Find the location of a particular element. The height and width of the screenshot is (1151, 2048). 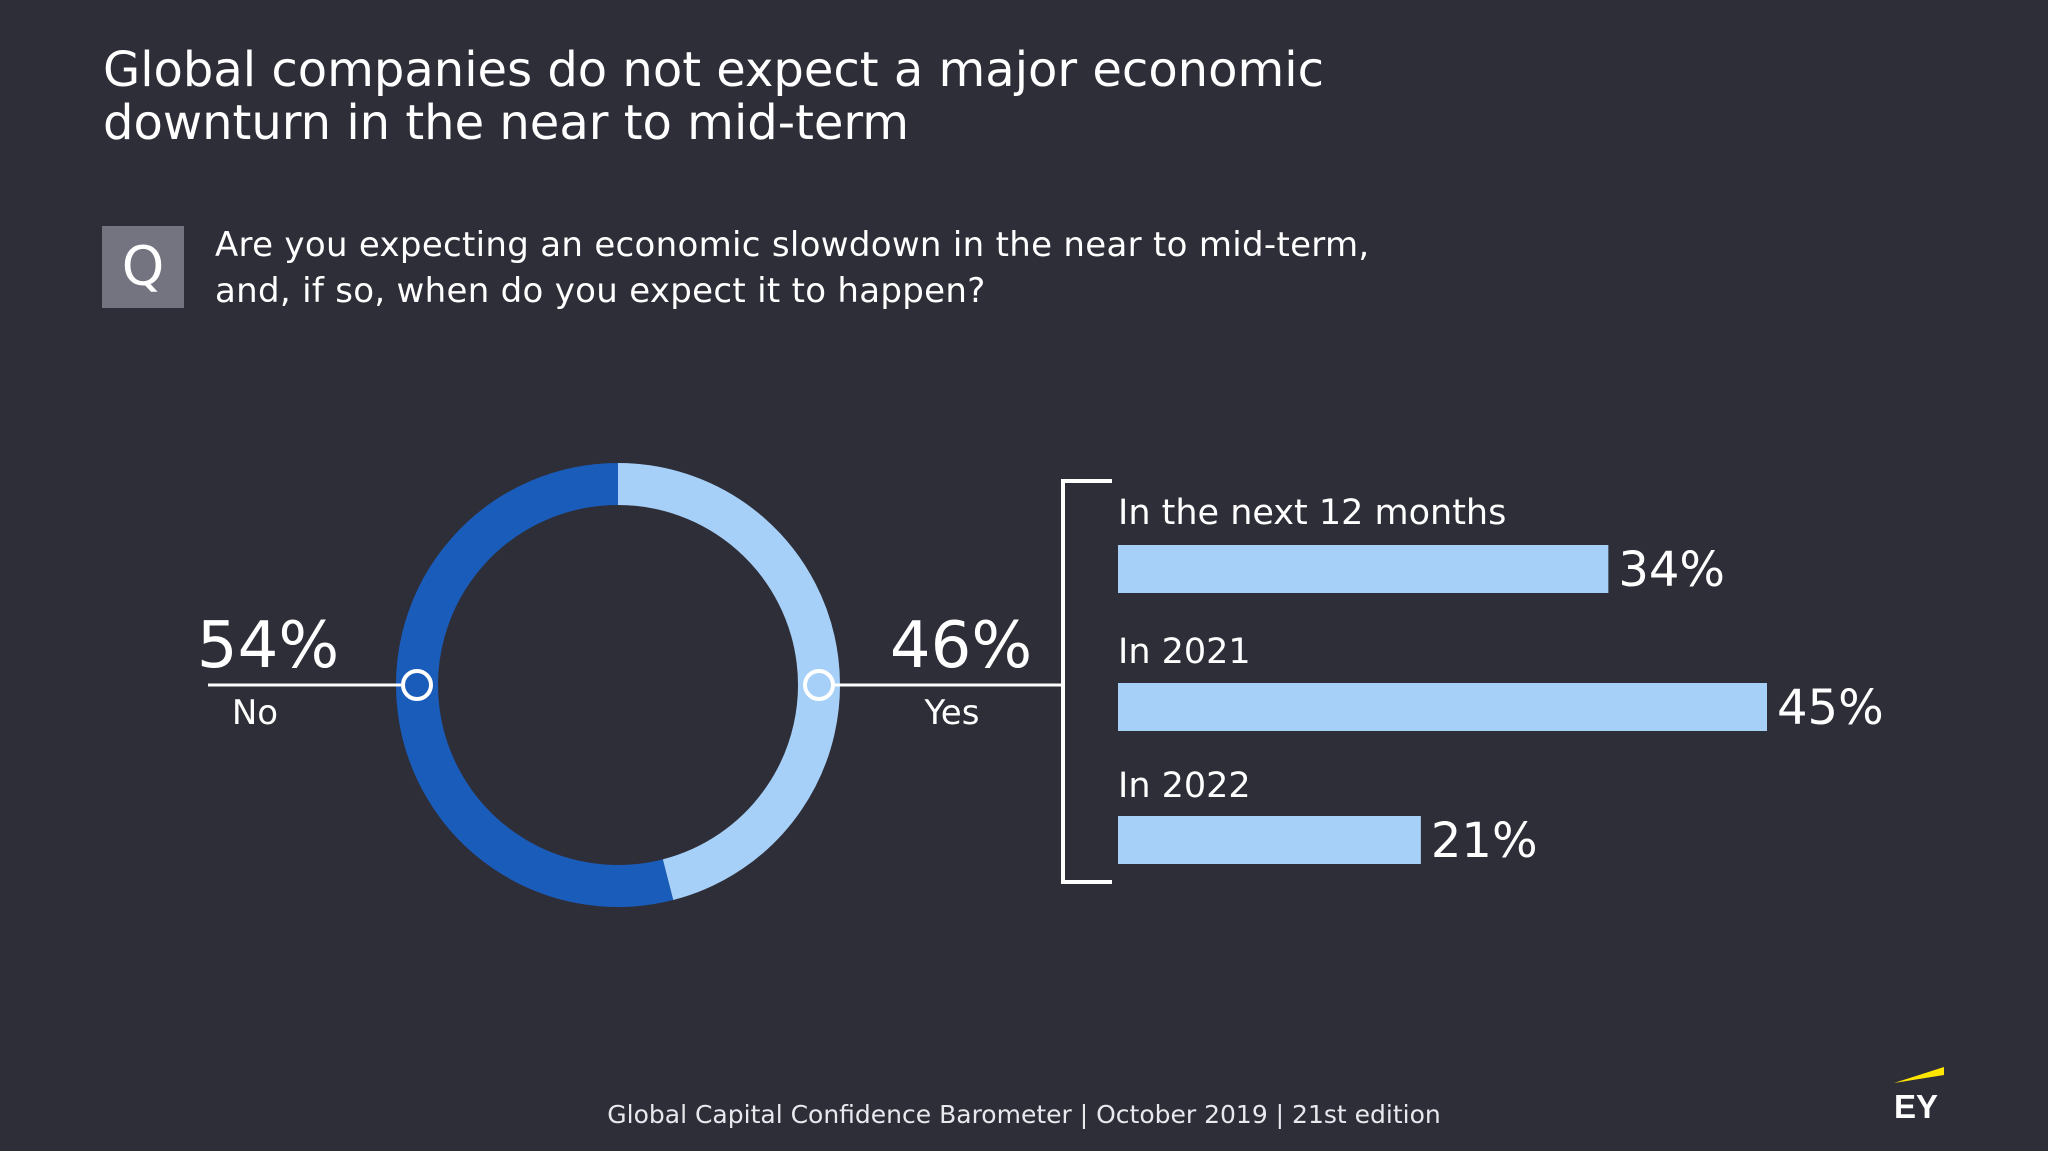

label-yes-value: 46% is located at coordinates (961, 646).